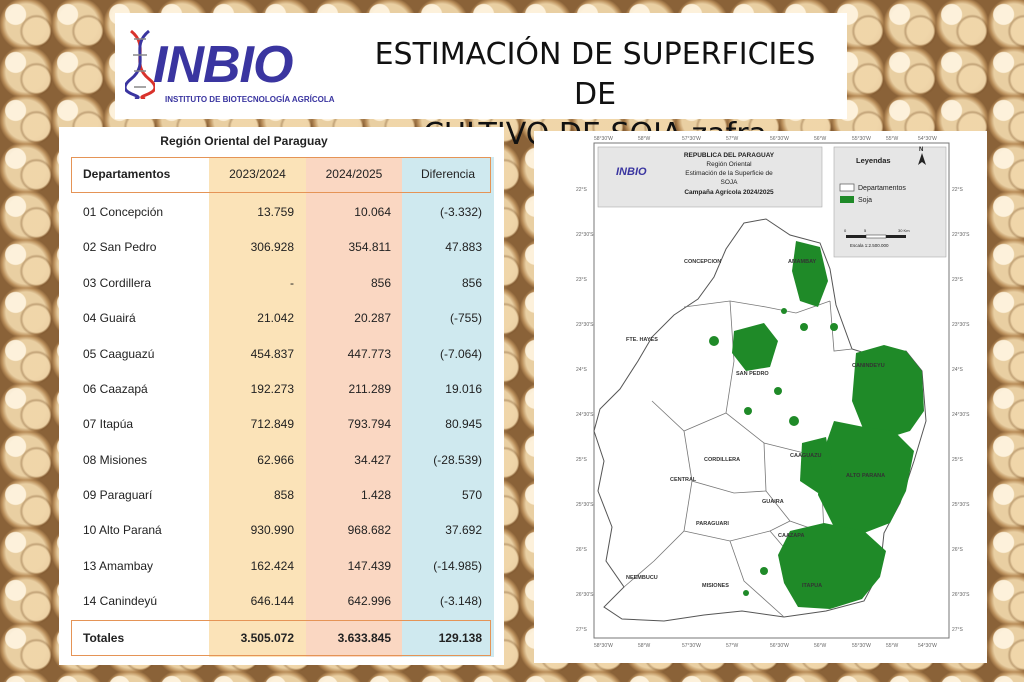 The height and width of the screenshot is (682, 1024). What do you see at coordinates (460, 354) in the screenshot?
I see `row-diferencia: (-7.064)` at bounding box center [460, 354].